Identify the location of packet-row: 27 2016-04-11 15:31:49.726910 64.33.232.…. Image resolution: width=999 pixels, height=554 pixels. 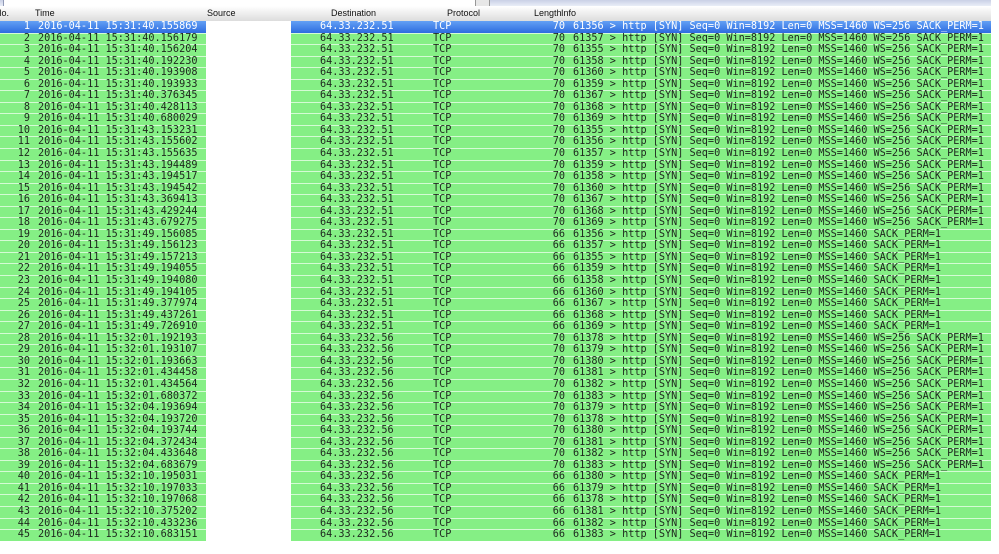
(495, 327).